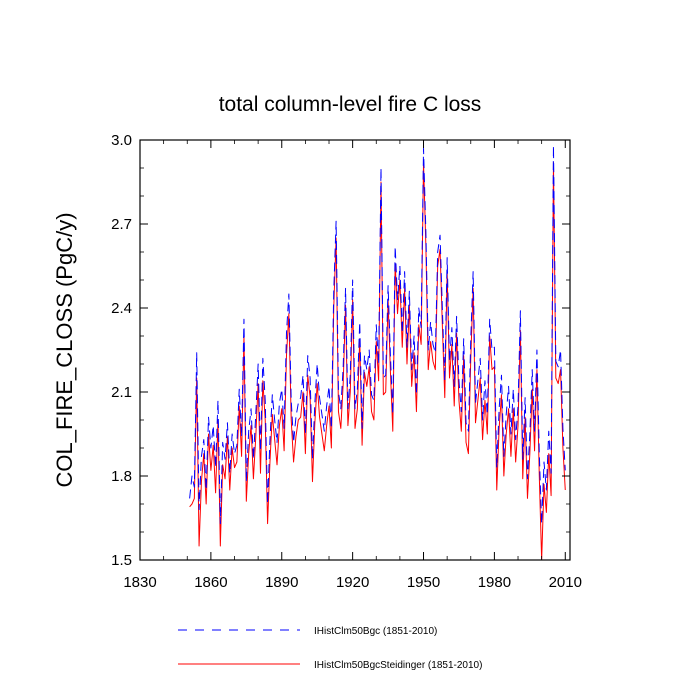  I want to click on x-tick-label: 1890, so click(281, 582).